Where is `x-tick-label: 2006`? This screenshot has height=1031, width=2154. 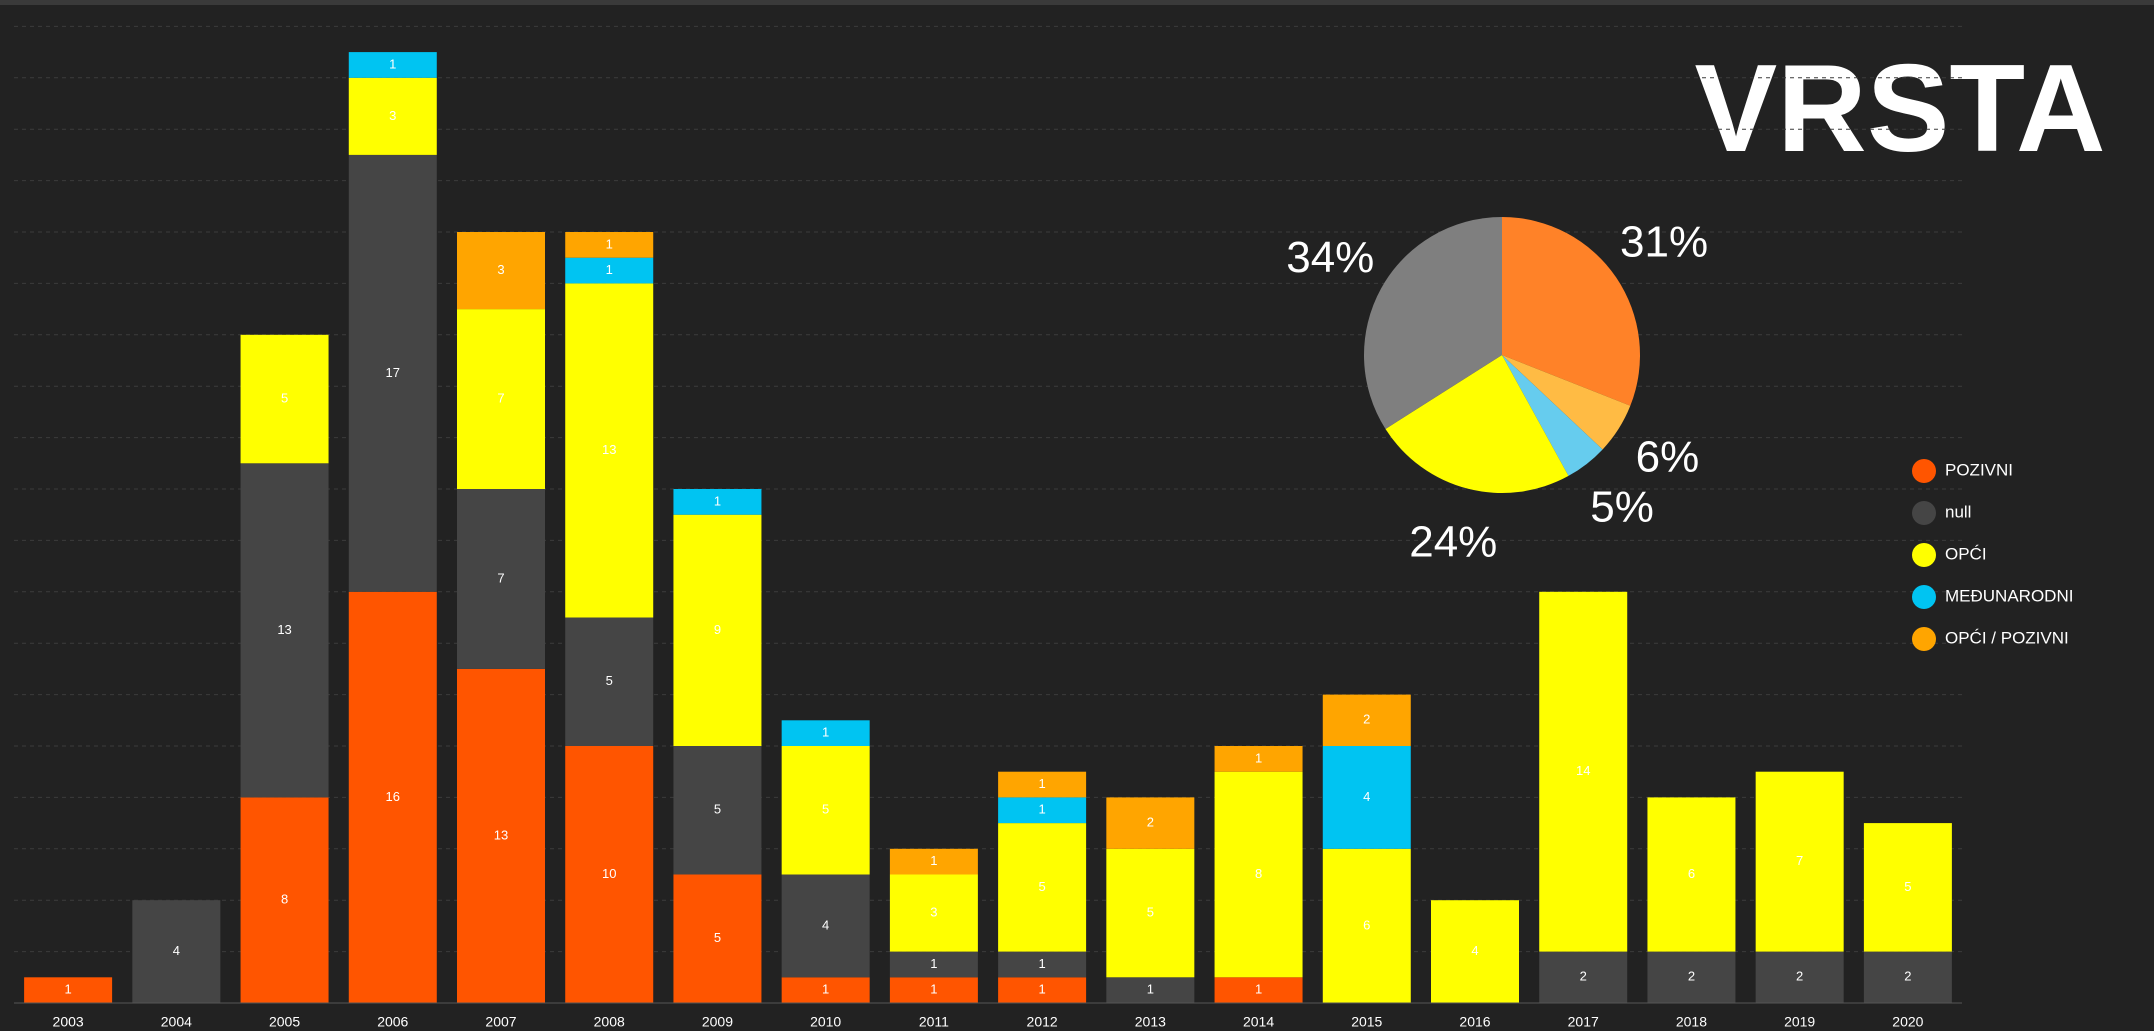 x-tick-label: 2006 is located at coordinates (392, 1022).